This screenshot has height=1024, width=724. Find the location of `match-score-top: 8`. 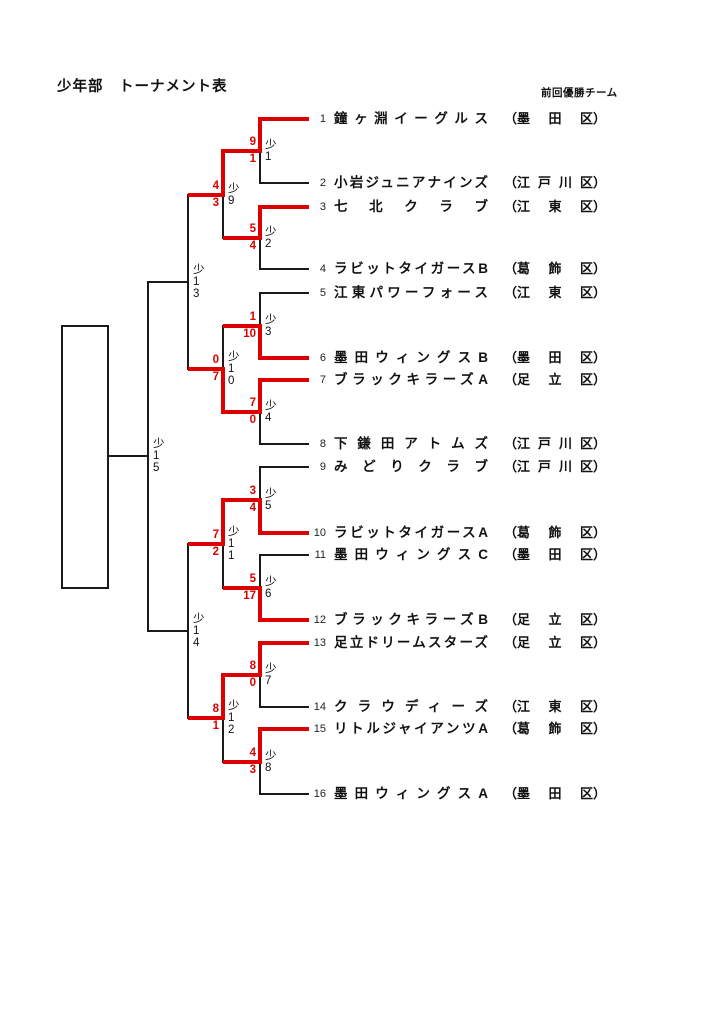

match-score-top: 8 is located at coordinates (252, 666).